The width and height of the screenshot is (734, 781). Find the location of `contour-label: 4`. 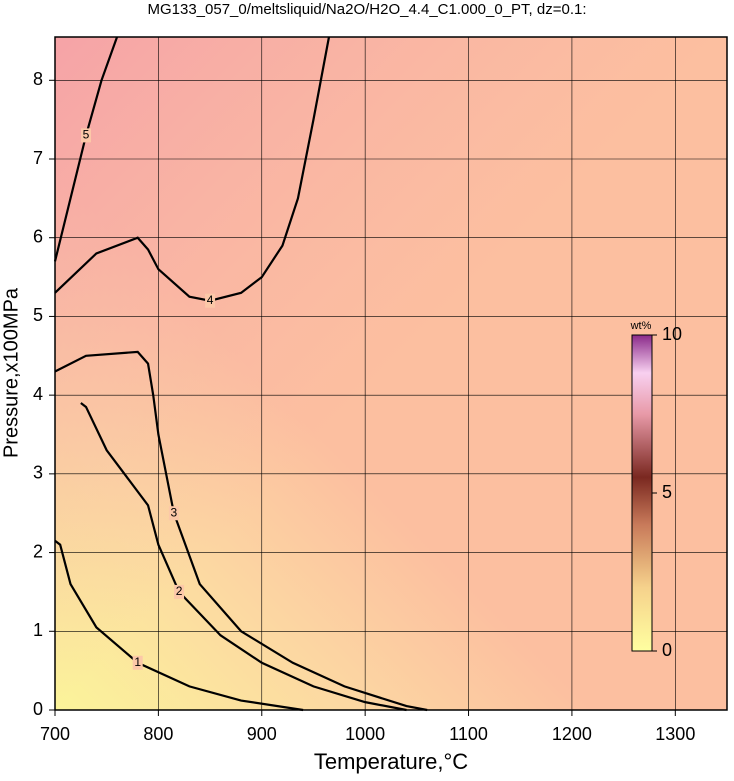

contour-label: 4 is located at coordinates (210, 300).